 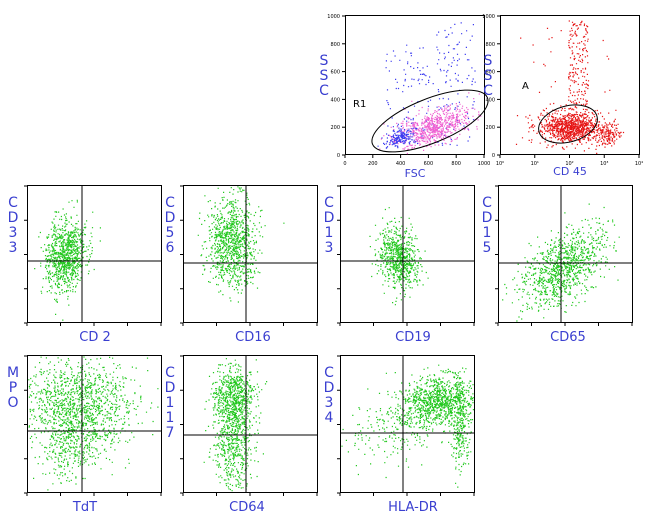 What do you see at coordinates (484, 164) in the screenshot?
I see `x-tick-label: 1000` at bounding box center [484, 164].